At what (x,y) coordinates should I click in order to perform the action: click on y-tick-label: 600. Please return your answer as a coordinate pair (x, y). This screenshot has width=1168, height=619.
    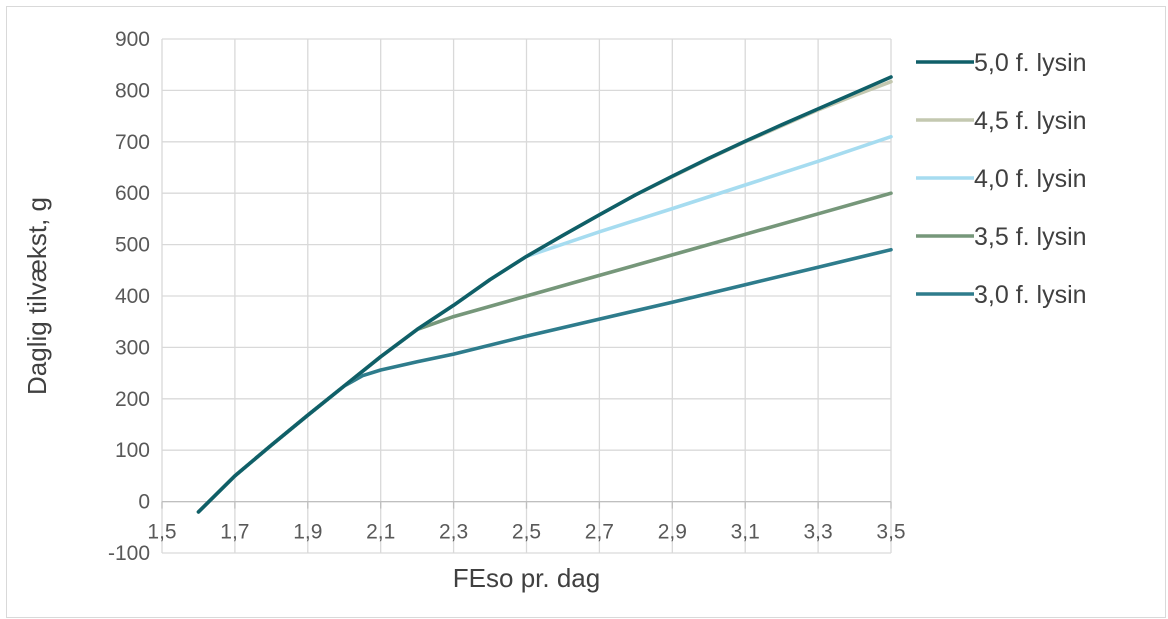
    Looking at the image, I should click on (132, 193).